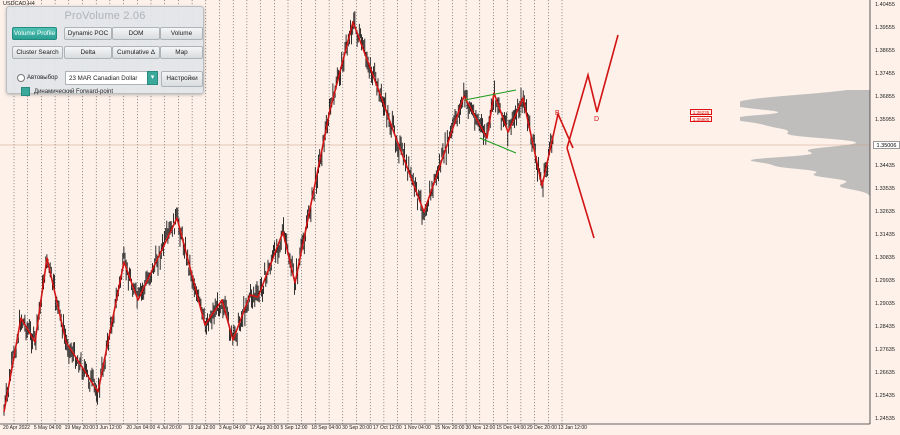  I want to click on date-label: 20 Apr 2022, so click(16, 428).